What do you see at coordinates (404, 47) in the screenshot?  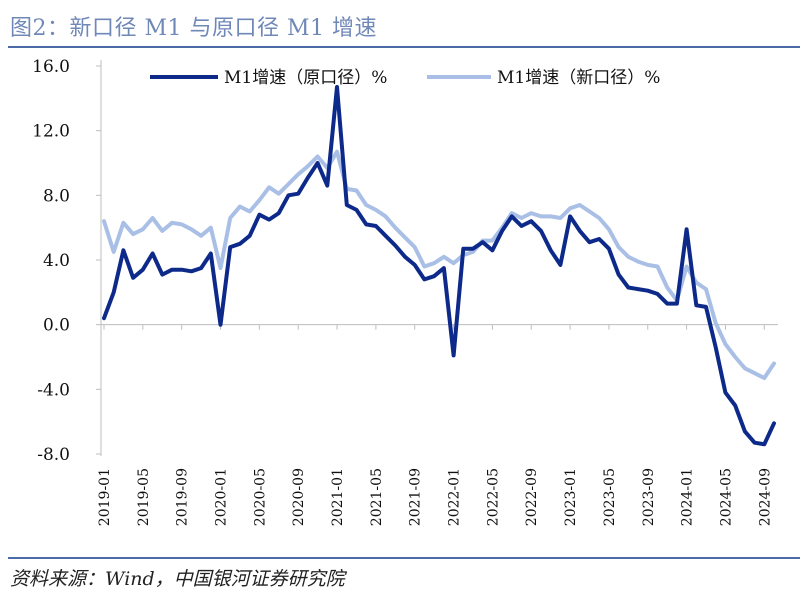 I see `title-rule` at bounding box center [404, 47].